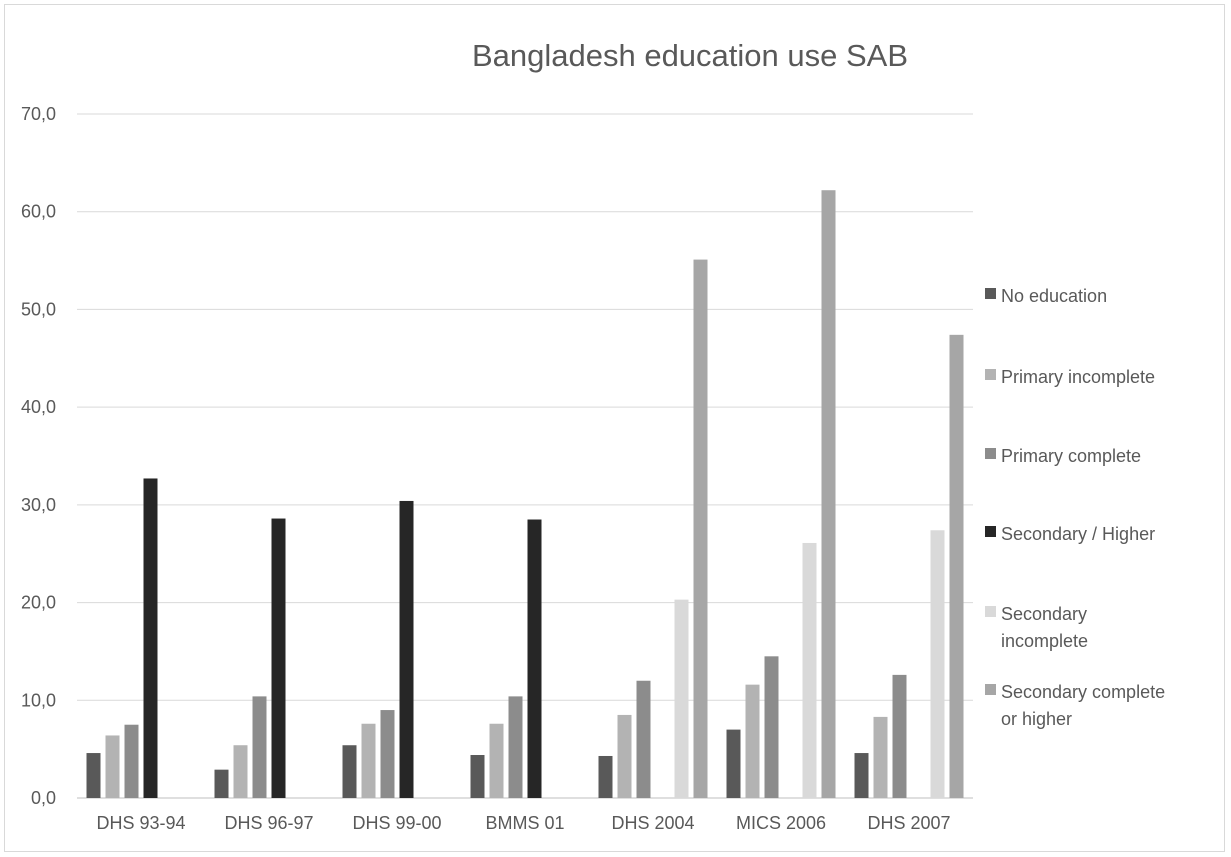  What do you see at coordinates (38, 407) in the screenshot?
I see `y-tick-label: 40,0` at bounding box center [38, 407].